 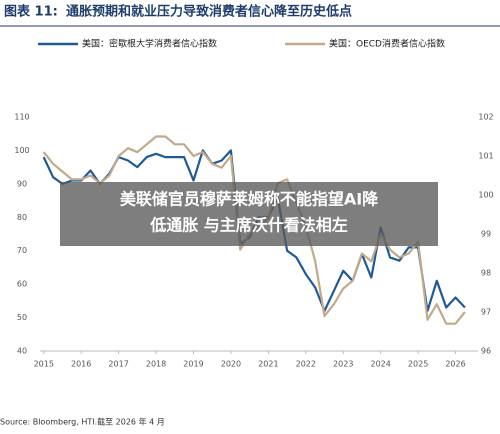 I want to click on y2-tick-label: 100, so click(x=485, y=195).